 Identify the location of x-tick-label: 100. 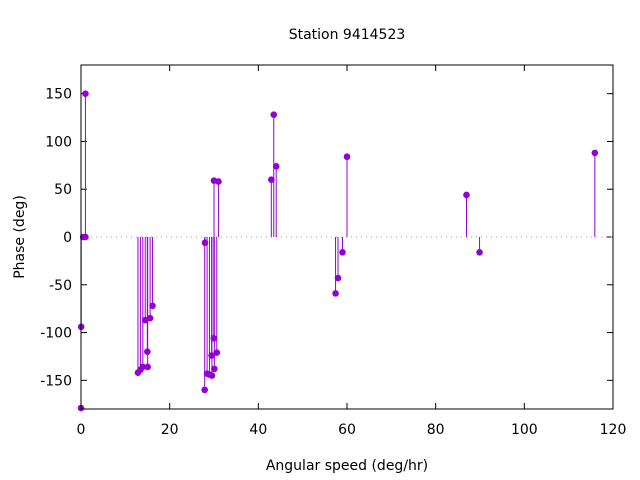
(524, 430).